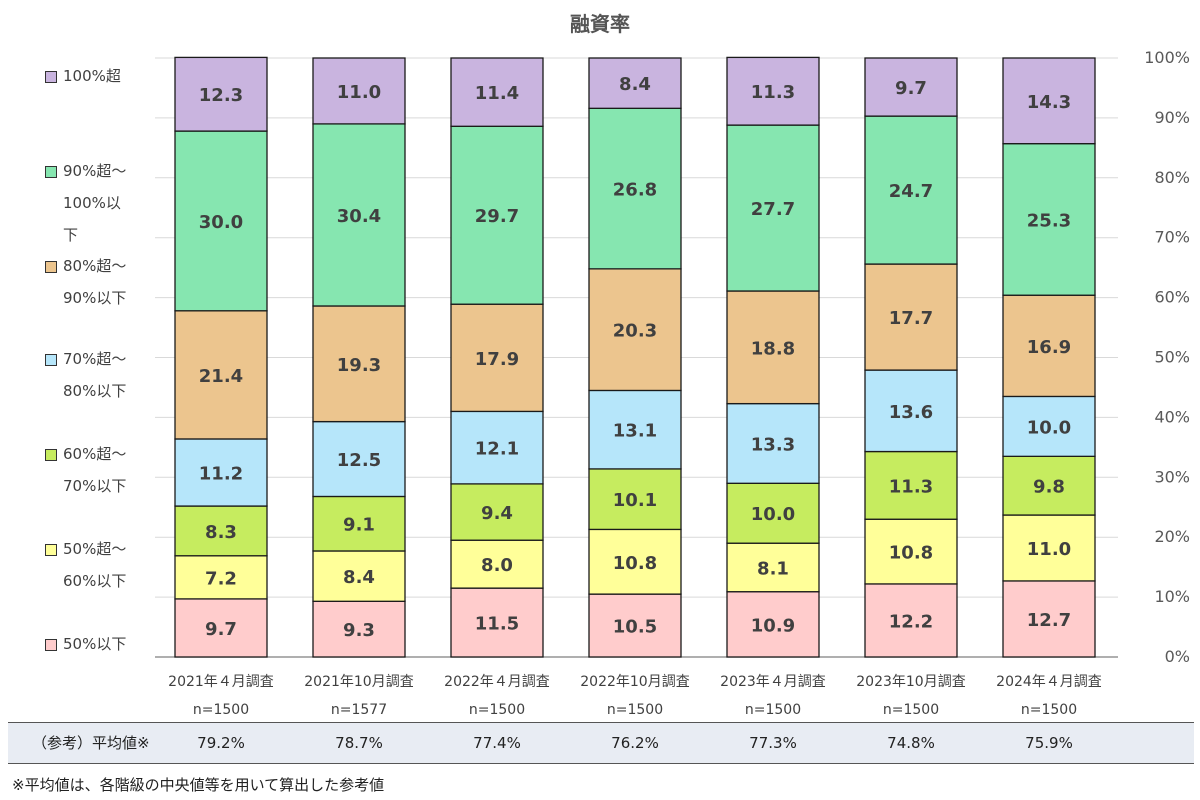  I want to click on data-label: 26.8, so click(635, 190).